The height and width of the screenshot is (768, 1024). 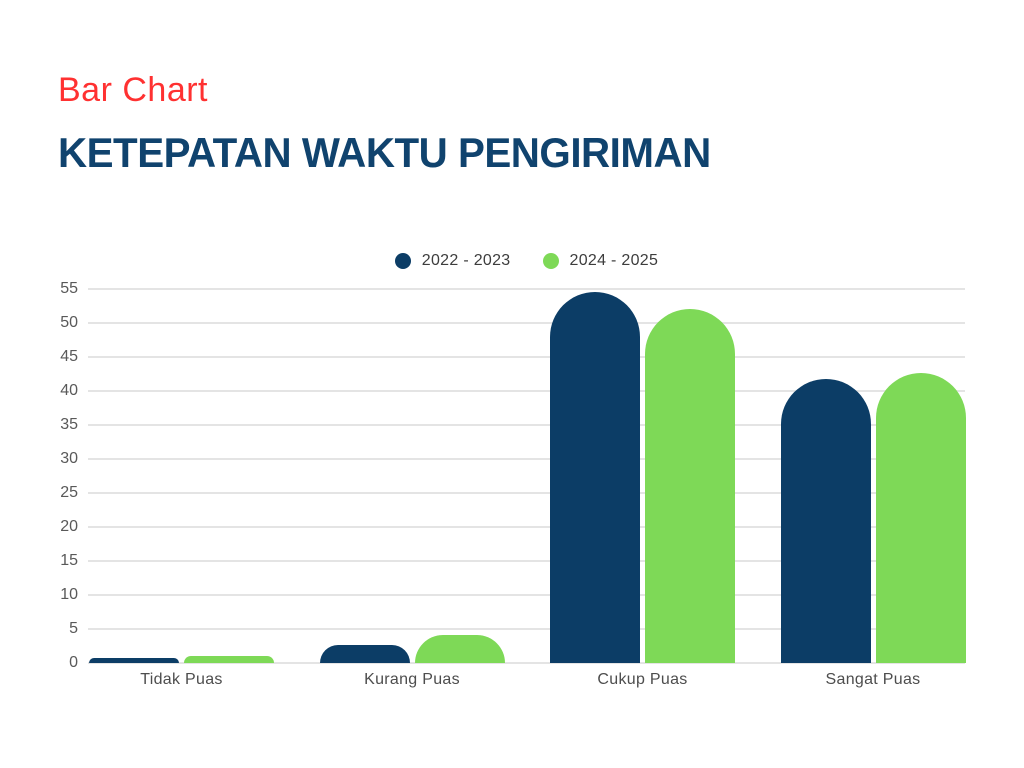 I want to click on page-title: KETEPATAN WAKTU PENGIRIMAN, so click(x=384, y=152).